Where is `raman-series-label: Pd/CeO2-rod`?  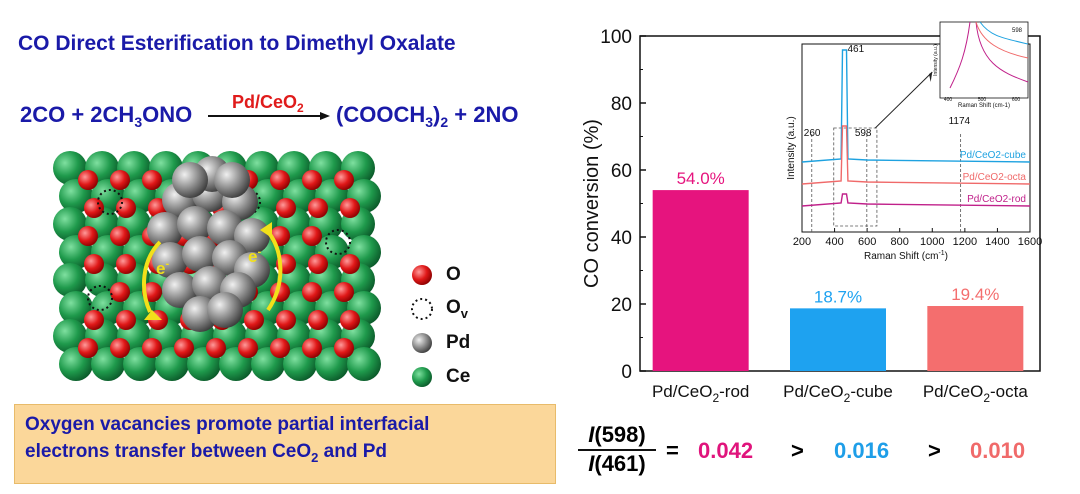 raman-series-label: Pd/CeO2-rod is located at coordinates (996, 199).